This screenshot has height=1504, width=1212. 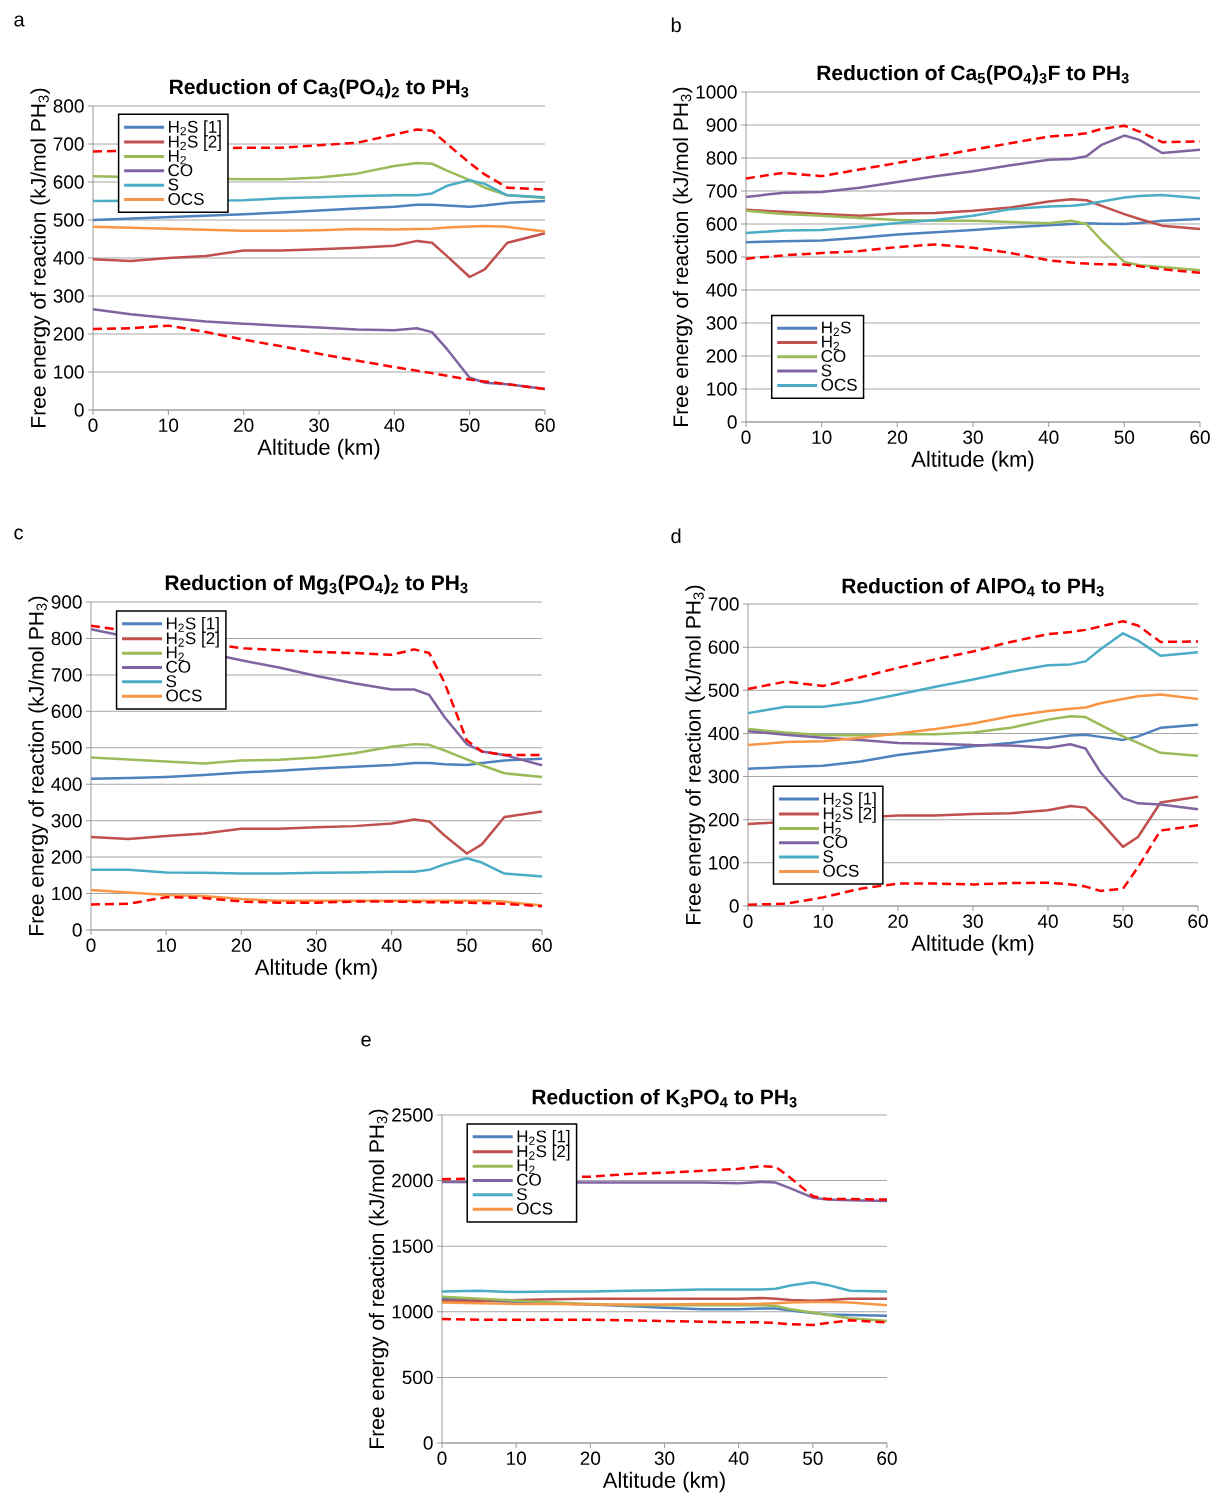 I want to click on y-tick-label: 1500, so click(x=412, y=1246).